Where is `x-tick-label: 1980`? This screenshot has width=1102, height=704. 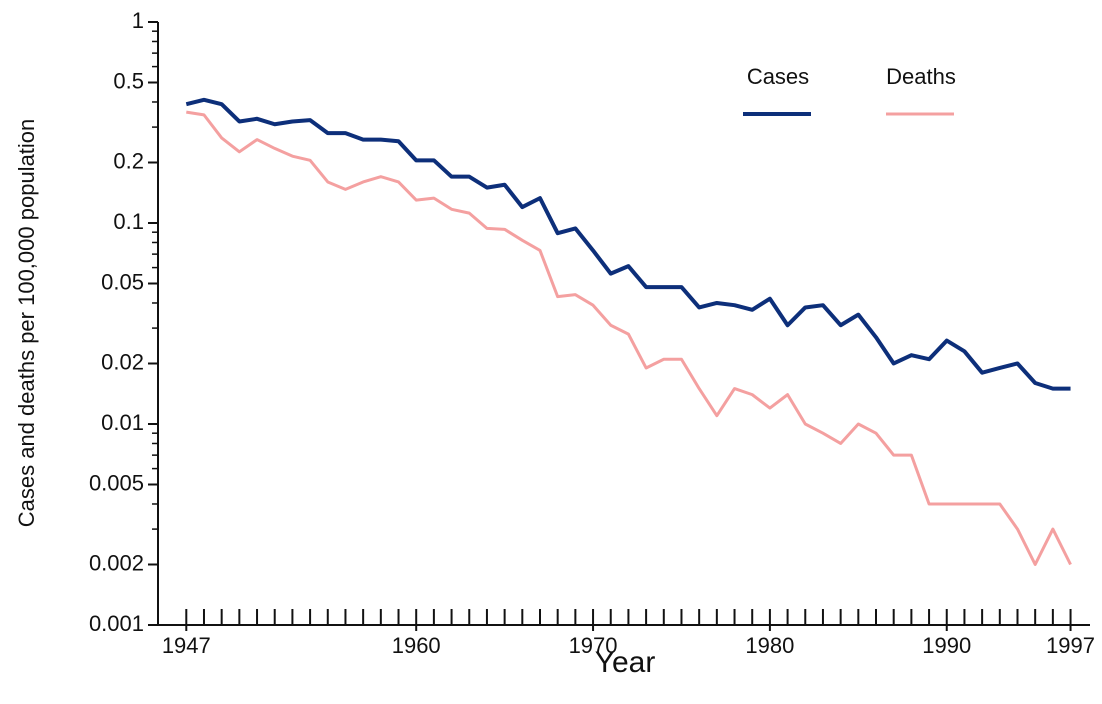
x-tick-label: 1980 is located at coordinates (769, 645).